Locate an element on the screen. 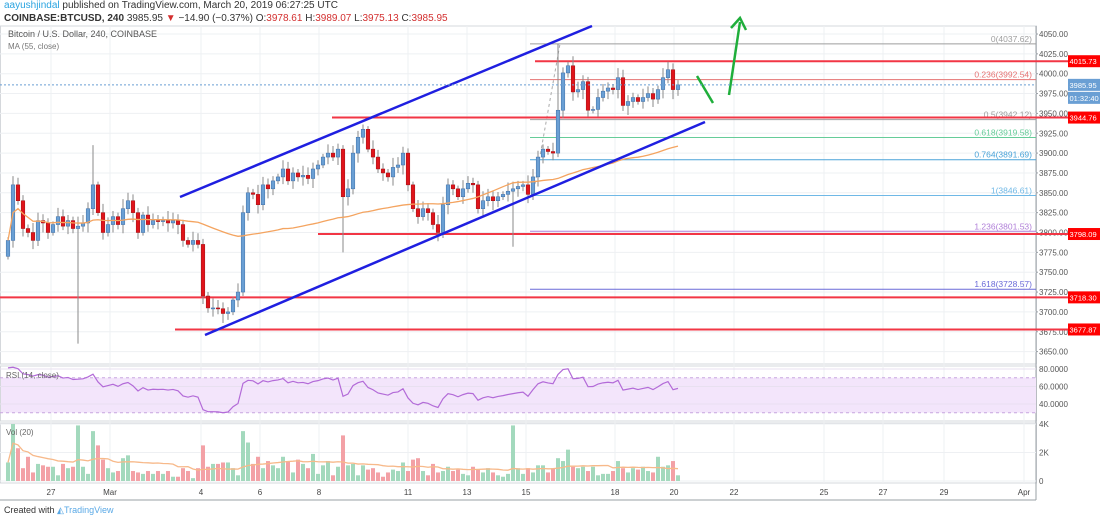  tradingview-link: TradingView is located at coordinates (88, 510).